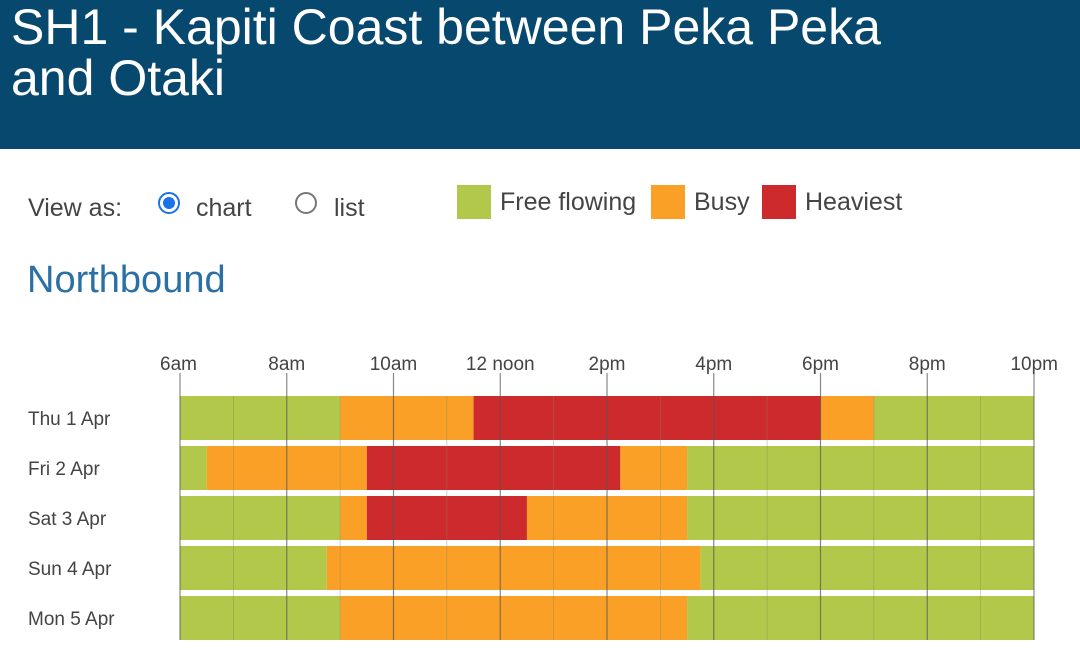 The image size is (1080, 653). Describe the element at coordinates (306, 203) in the screenshot. I see `list-radio` at that location.